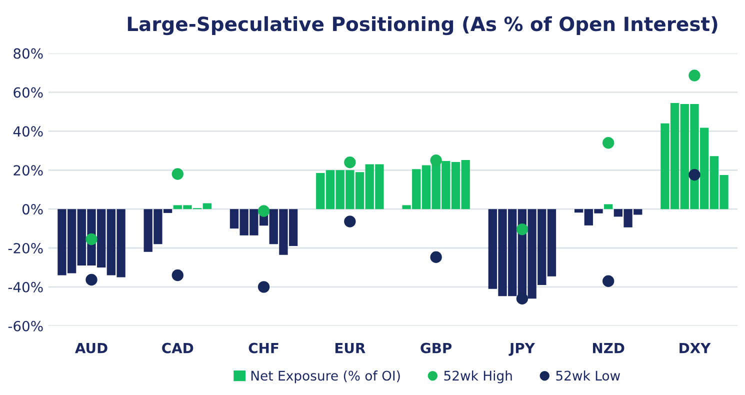  Describe the element at coordinates (28, 131) in the screenshot. I see `y-tick-label: 40%` at that location.